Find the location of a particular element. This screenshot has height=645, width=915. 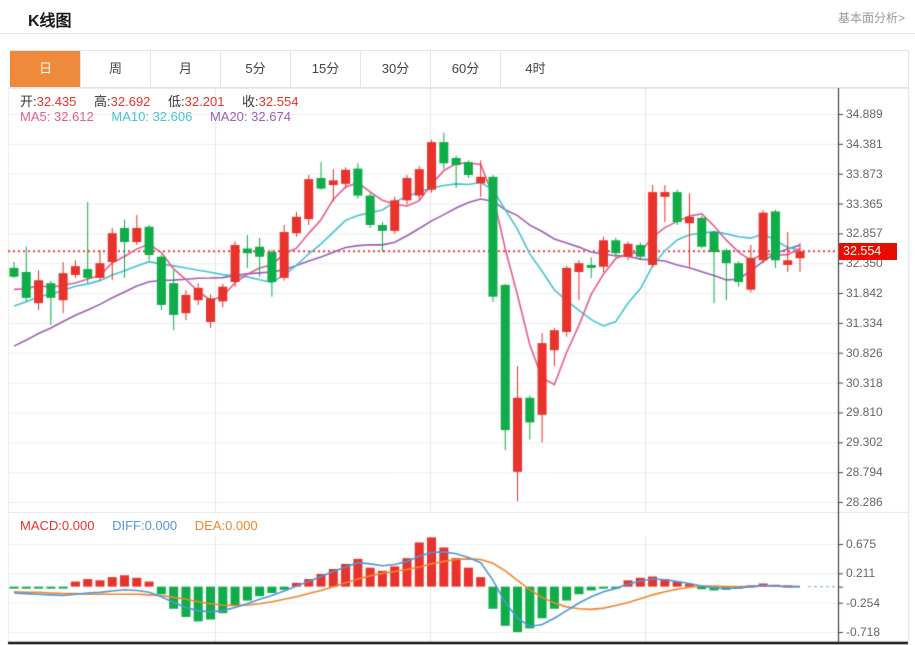

diff-value: 0.000 is located at coordinates (161, 525).